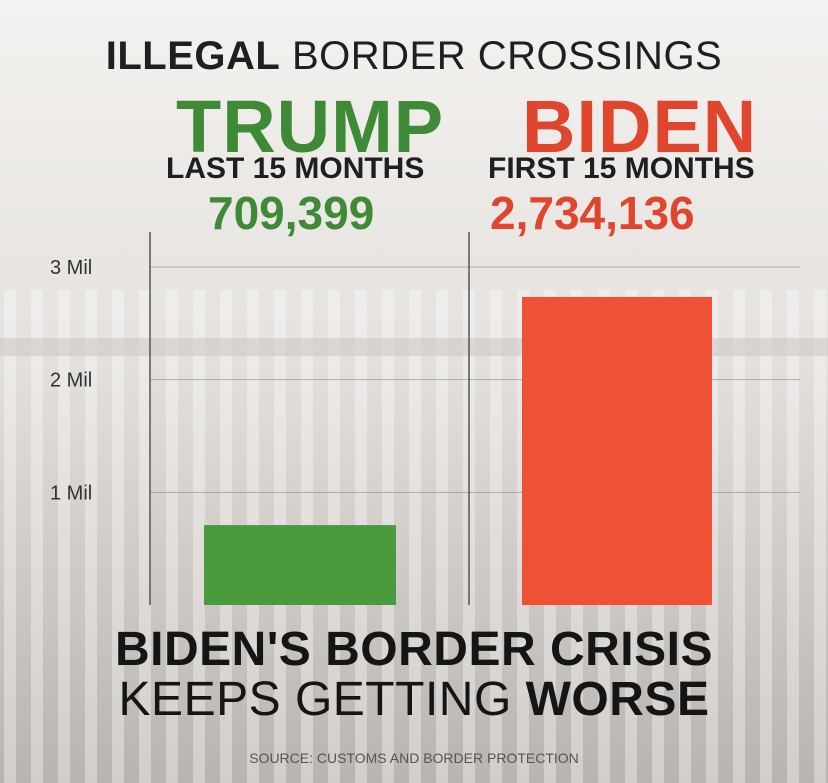 Image resolution: width=828 pixels, height=783 pixels. Describe the element at coordinates (193, 56) in the screenshot. I see `headline-bold: ILLEGAL` at that location.